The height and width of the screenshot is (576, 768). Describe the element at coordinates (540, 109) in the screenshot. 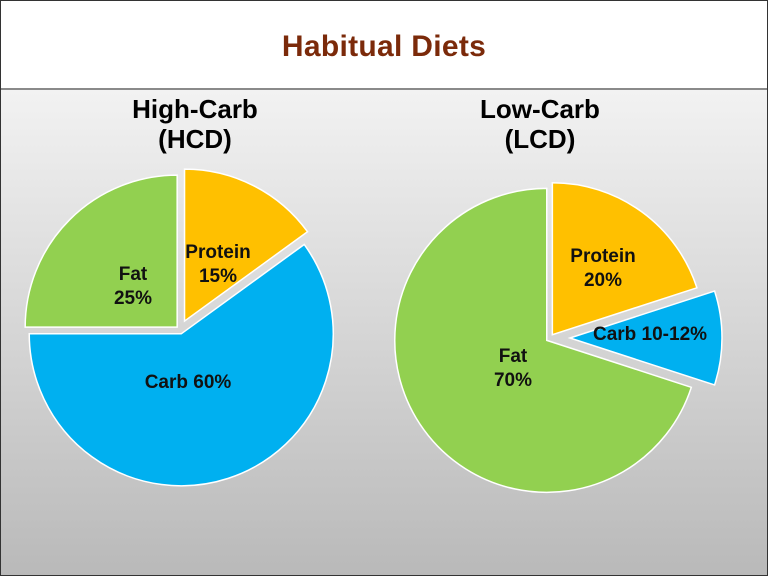

I see `lcd-title-line1: Low-Carb` at that location.